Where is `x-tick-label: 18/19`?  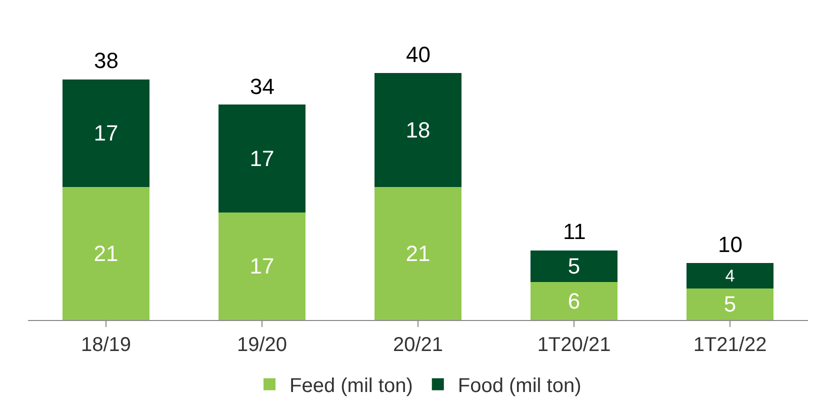 x-tick-label: 18/19 is located at coordinates (106, 345).